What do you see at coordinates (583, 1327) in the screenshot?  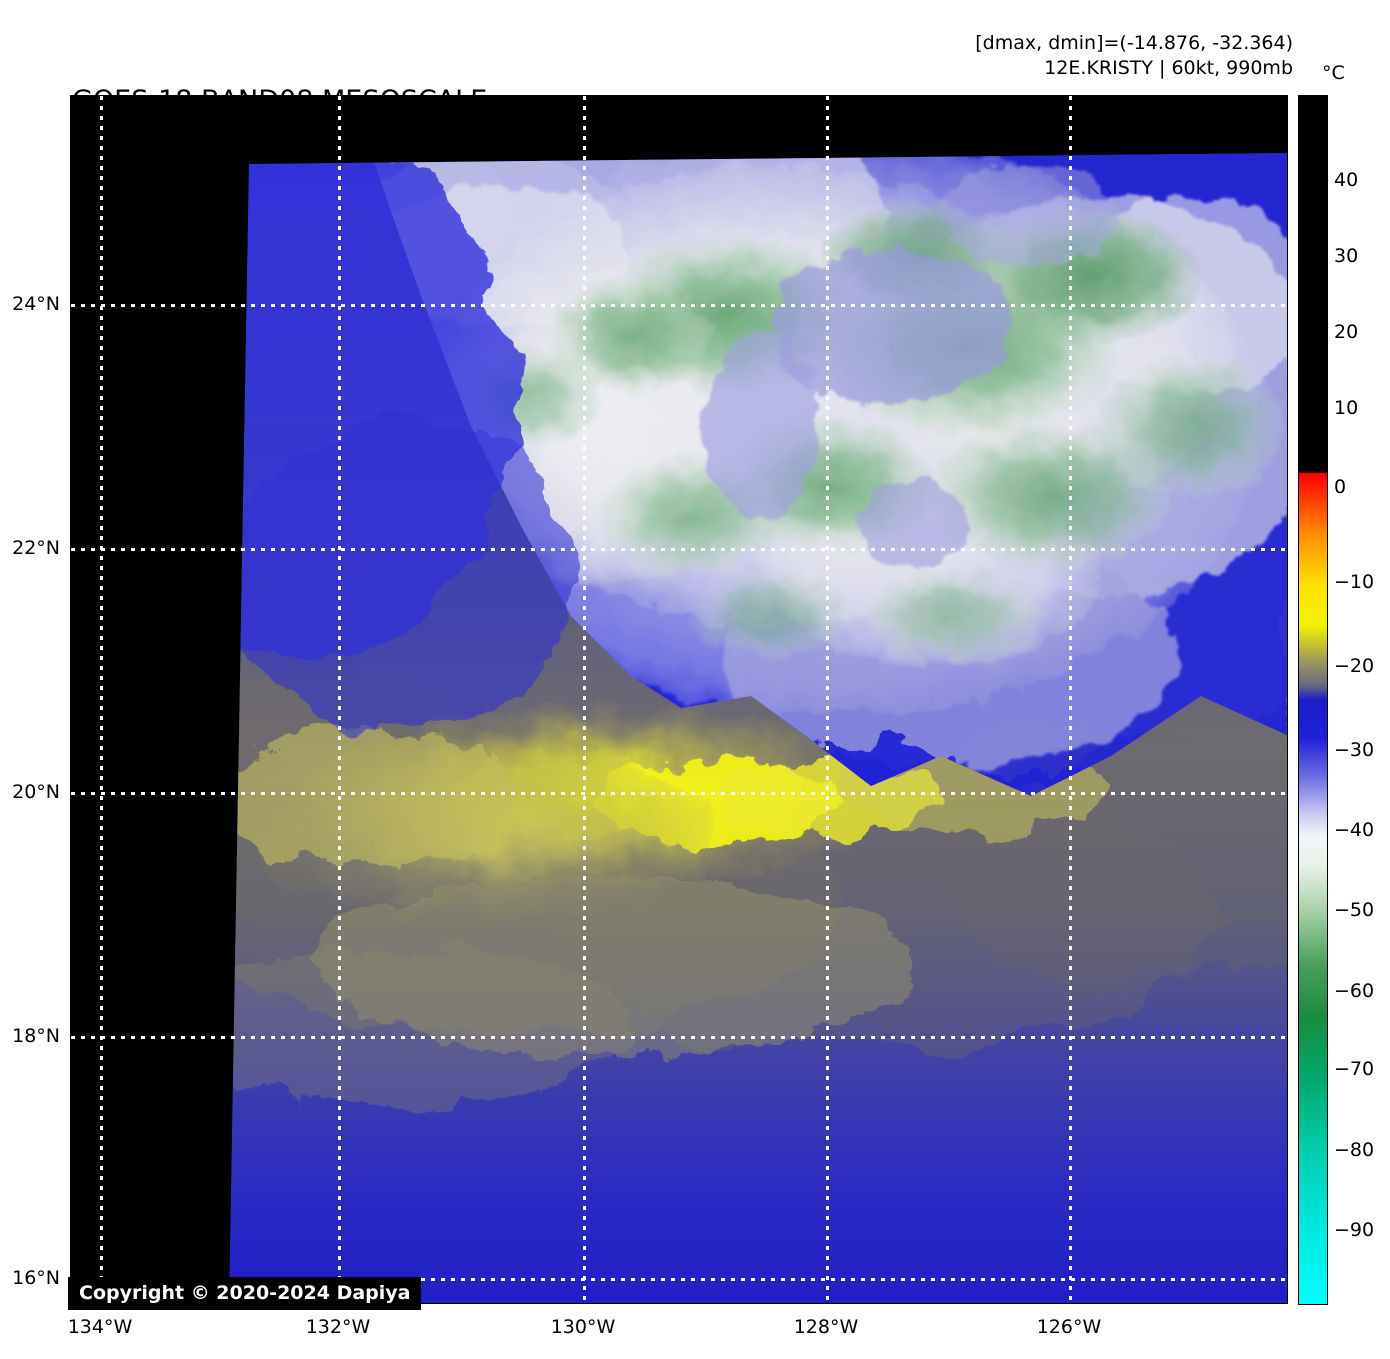 I see `xtick-label-130w: 130°W` at bounding box center [583, 1327].